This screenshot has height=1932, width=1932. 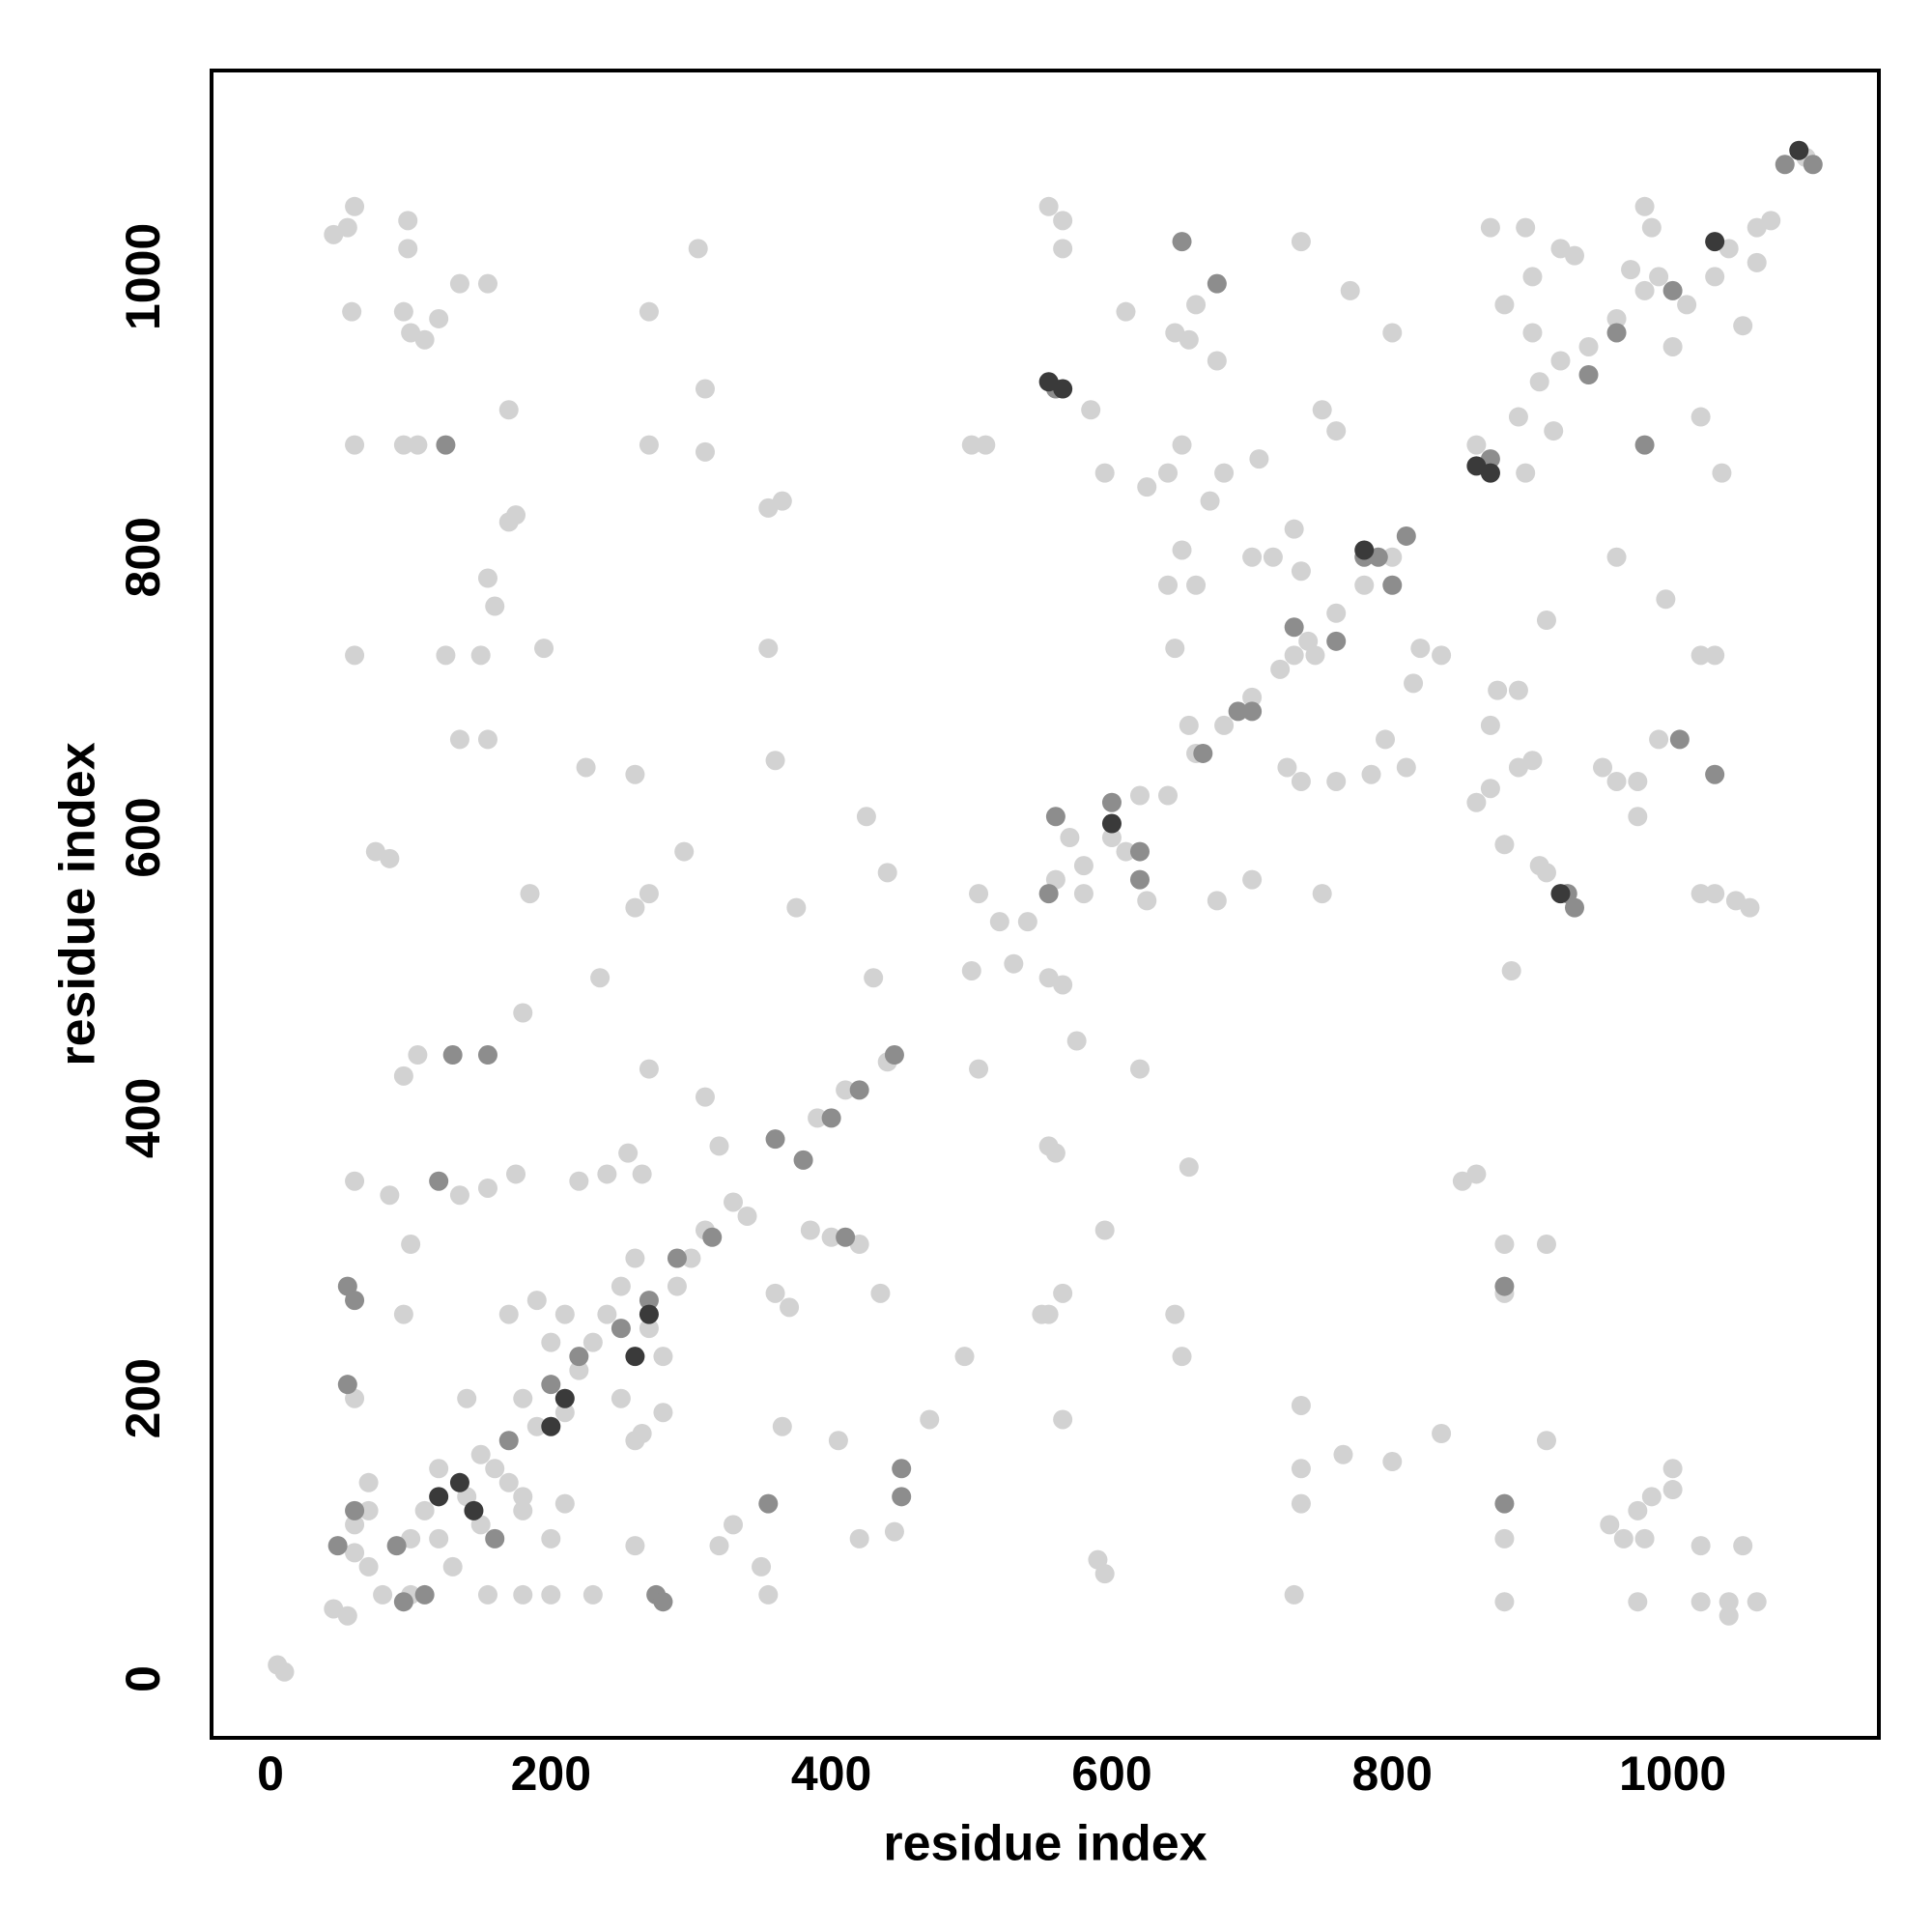 What do you see at coordinates (1392, 1774) in the screenshot?
I see `x-tick-label: 800` at bounding box center [1392, 1774].